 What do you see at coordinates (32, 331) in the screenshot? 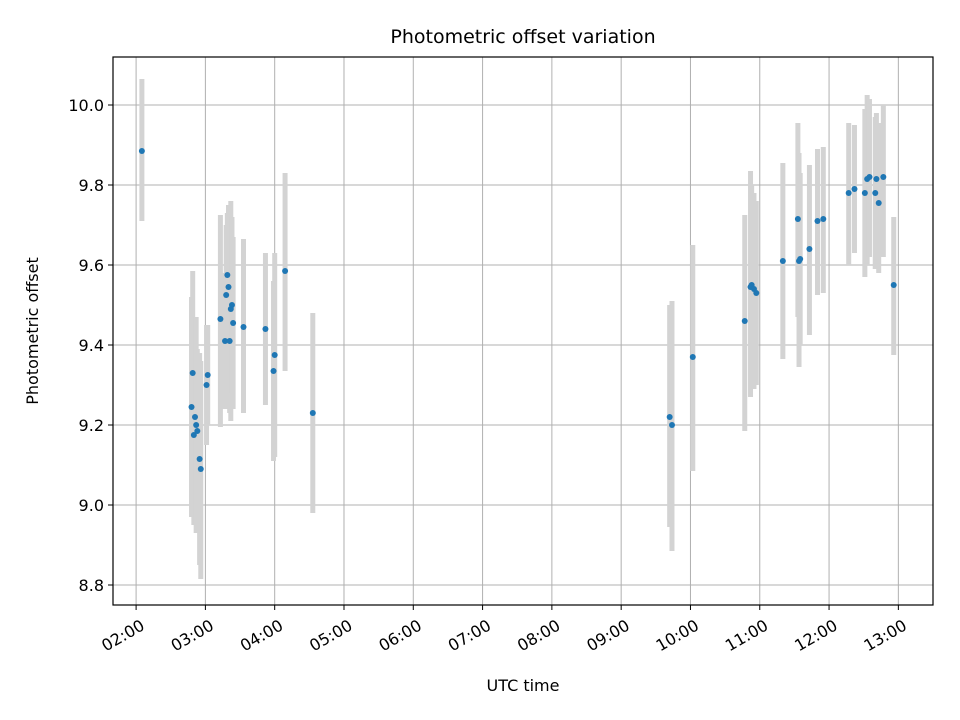
I see `y-axis-title: Photometric offset` at bounding box center [32, 331].